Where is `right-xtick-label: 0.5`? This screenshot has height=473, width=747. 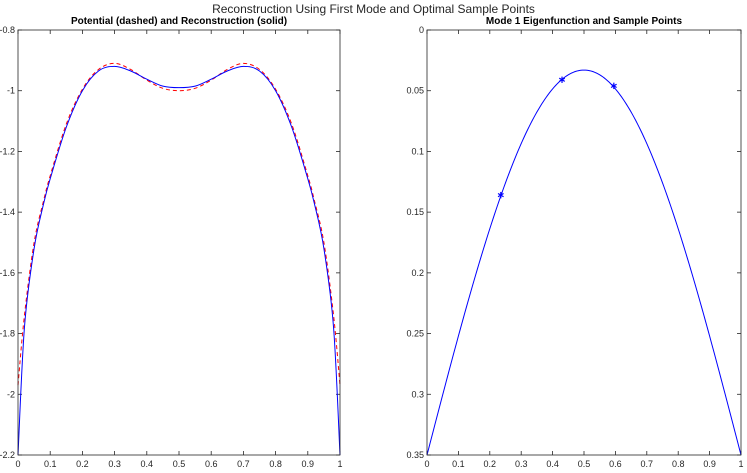 right-xtick-label: 0.5 is located at coordinates (584, 464).